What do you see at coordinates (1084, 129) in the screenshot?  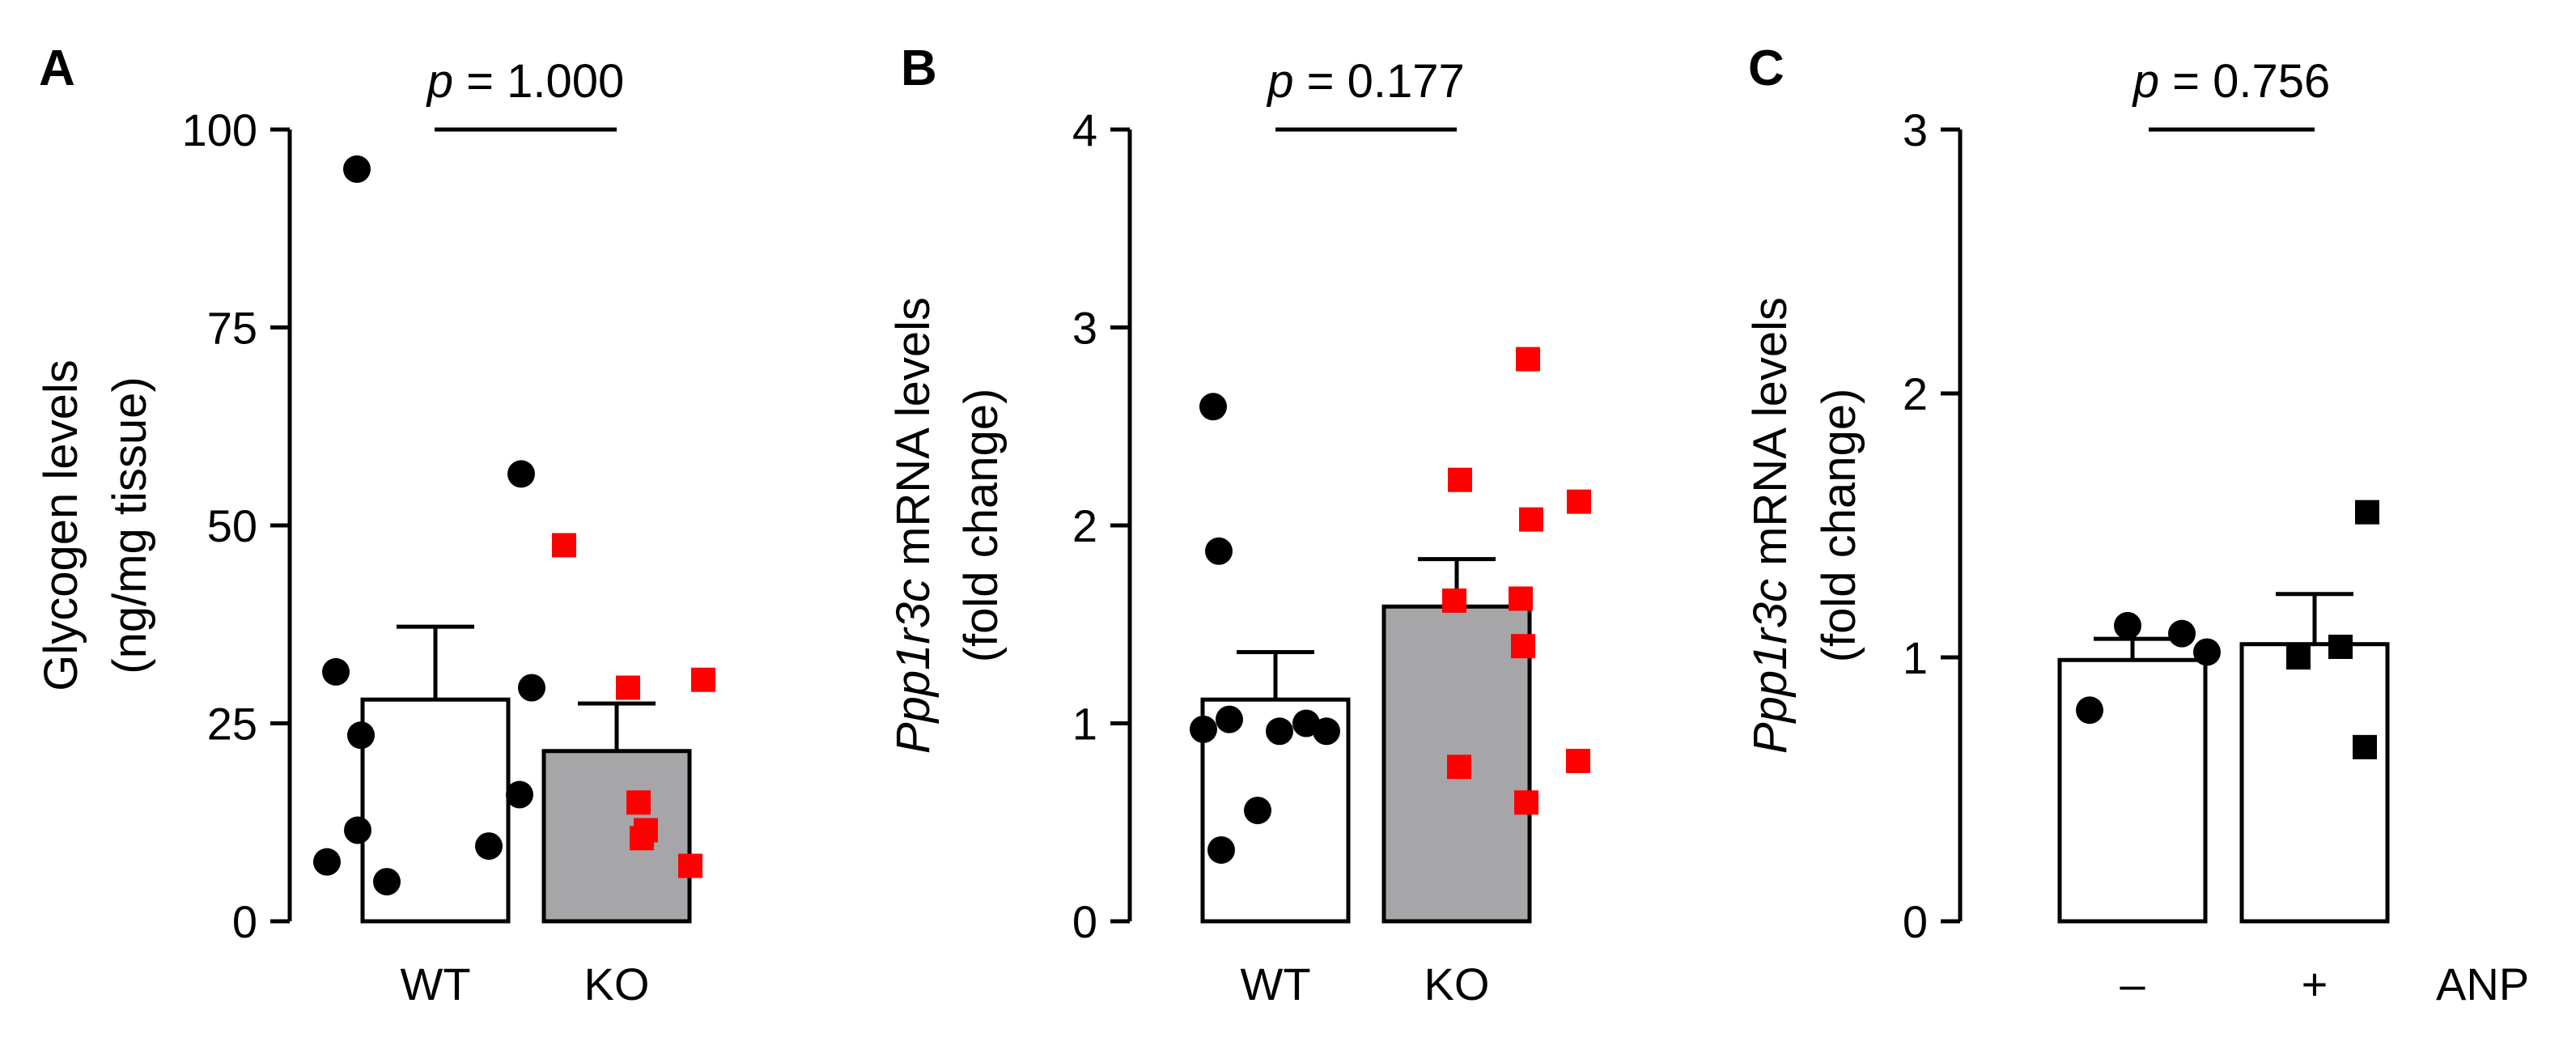 I see `y-tick-label: 4` at bounding box center [1084, 129].